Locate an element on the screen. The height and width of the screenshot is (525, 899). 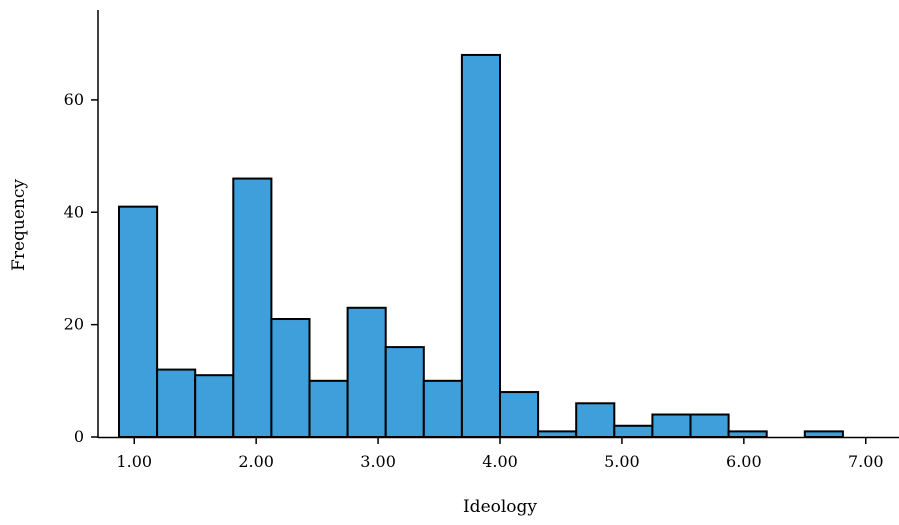
x-tick-label-3: 4.00 is located at coordinates (500, 461).